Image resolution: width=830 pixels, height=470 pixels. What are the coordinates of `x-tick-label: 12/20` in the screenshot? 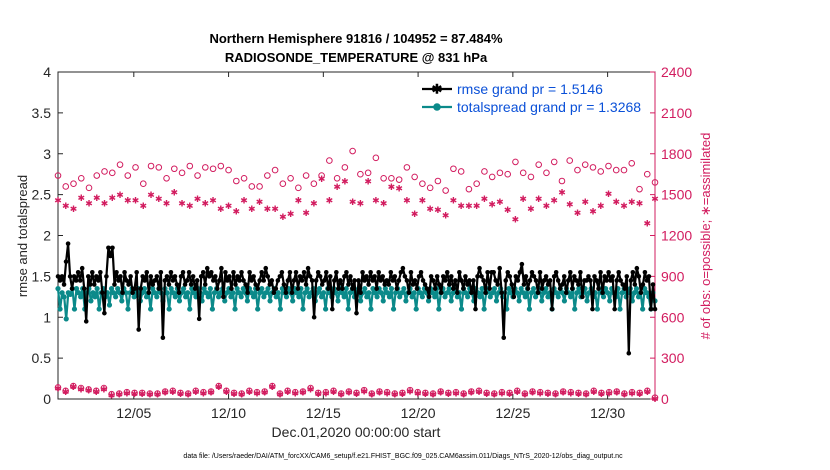 It's located at (418, 413).